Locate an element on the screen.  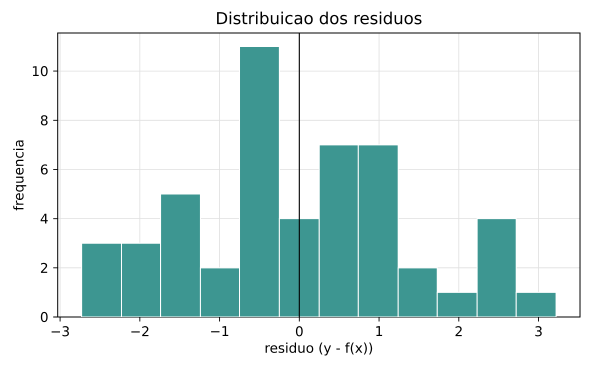
y-axis-title: frequencia is located at coordinates (19, 175).